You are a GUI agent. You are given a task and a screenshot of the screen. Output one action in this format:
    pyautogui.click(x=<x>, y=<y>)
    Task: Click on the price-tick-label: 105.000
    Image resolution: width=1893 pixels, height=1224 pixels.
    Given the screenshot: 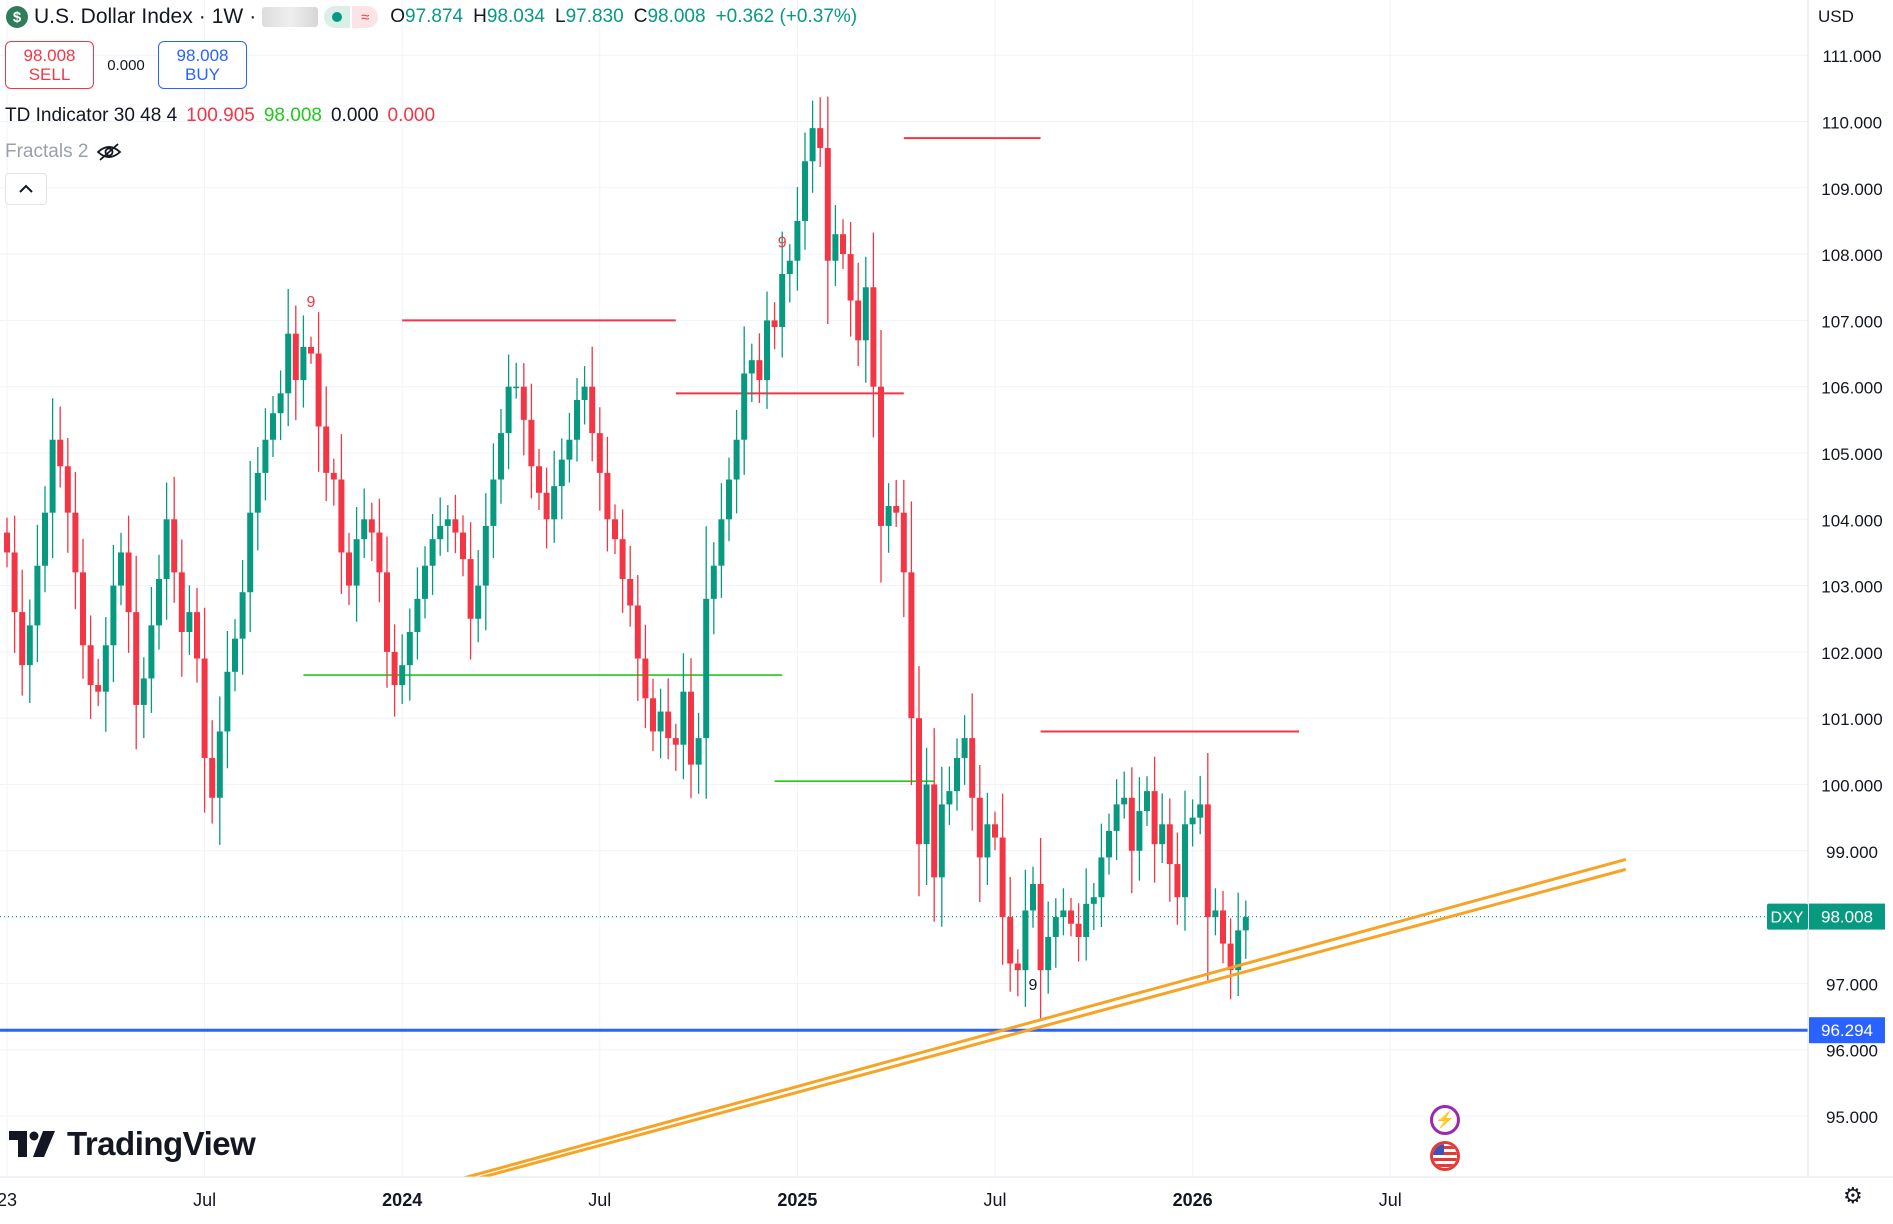 What is the action you would take?
    pyautogui.click(x=1851, y=454)
    